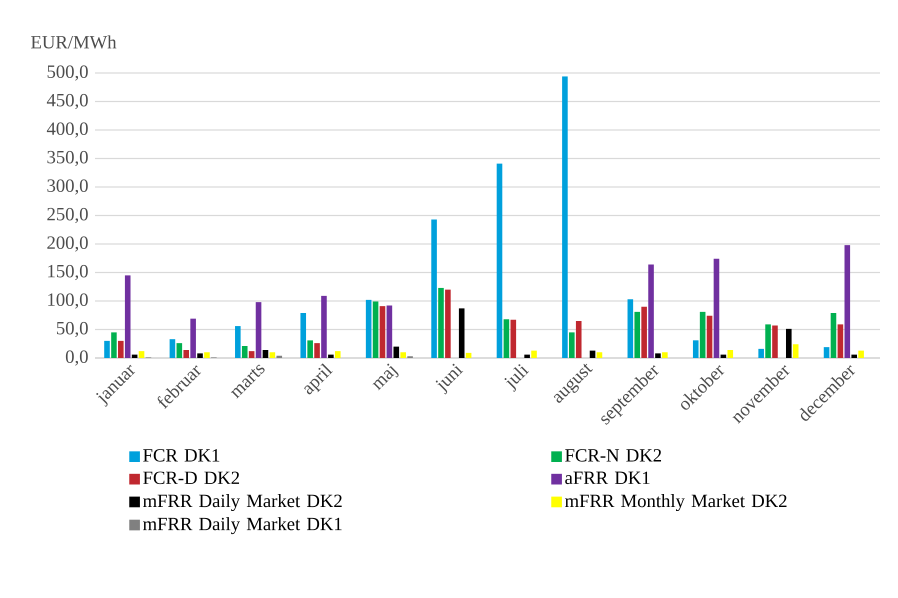 This screenshot has height=598, width=898. Describe the element at coordinates (68, 272) in the screenshot. I see `y-tick-label: 150,0` at that location.